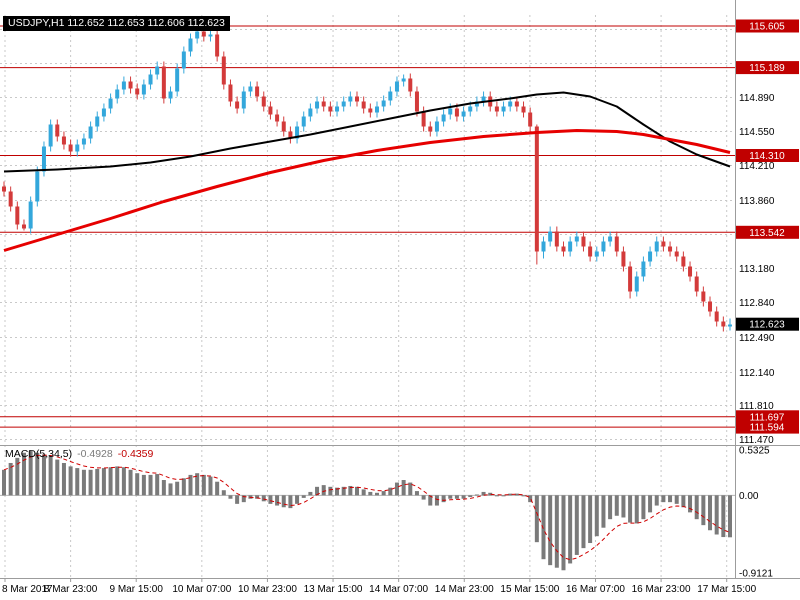 This screenshot has height=600, width=800. I want to click on price-level-badge-label: 111.594, so click(767, 428).